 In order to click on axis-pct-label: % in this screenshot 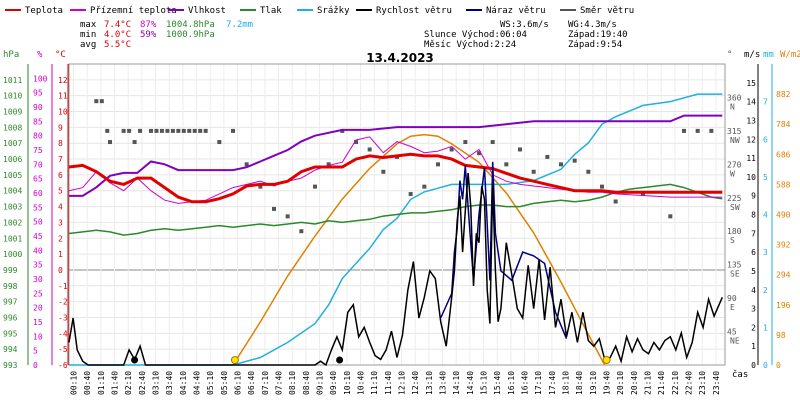, I will do `click(40, 55)`.